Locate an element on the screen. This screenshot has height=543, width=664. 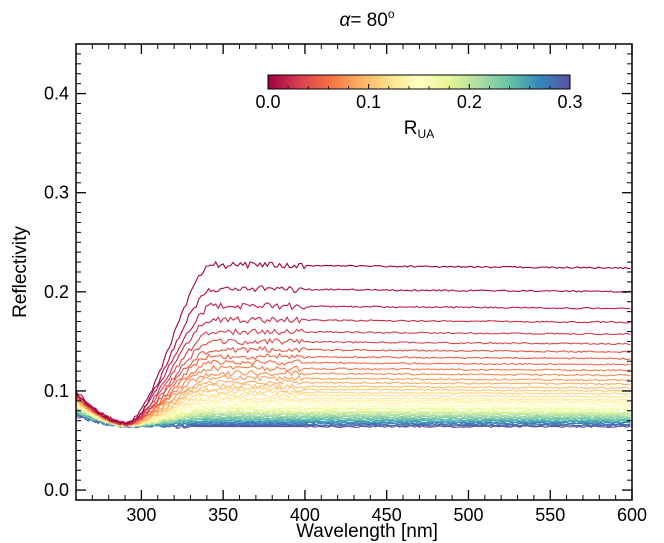
series-line-r0.2250 is located at coordinates (353, 417).